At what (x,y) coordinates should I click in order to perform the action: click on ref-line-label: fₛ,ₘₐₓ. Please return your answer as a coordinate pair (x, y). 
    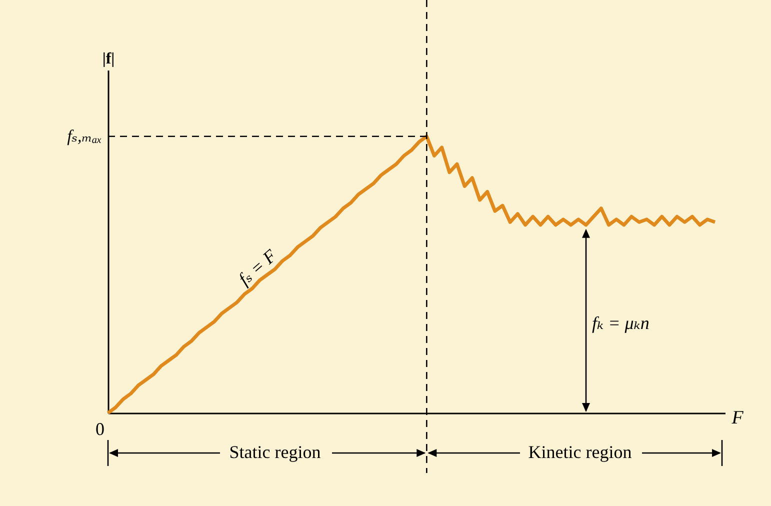
    Looking at the image, I should click on (84, 136).